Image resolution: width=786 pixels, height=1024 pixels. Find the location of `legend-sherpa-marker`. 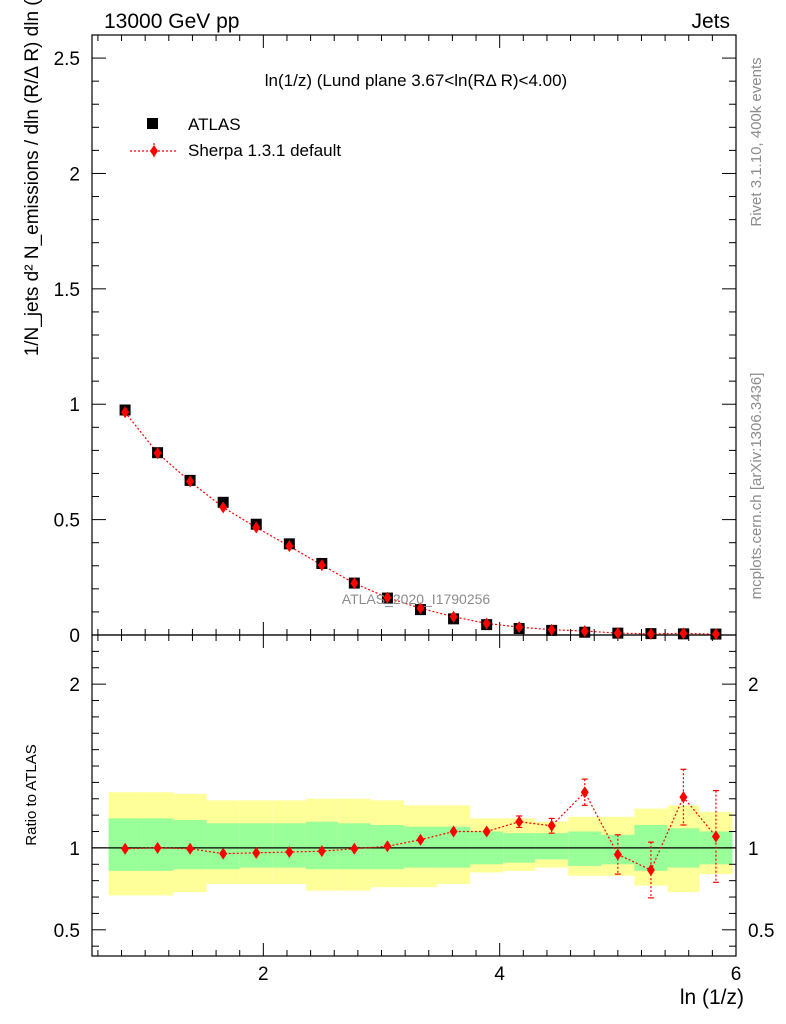

legend-sherpa-marker is located at coordinates (154, 151).